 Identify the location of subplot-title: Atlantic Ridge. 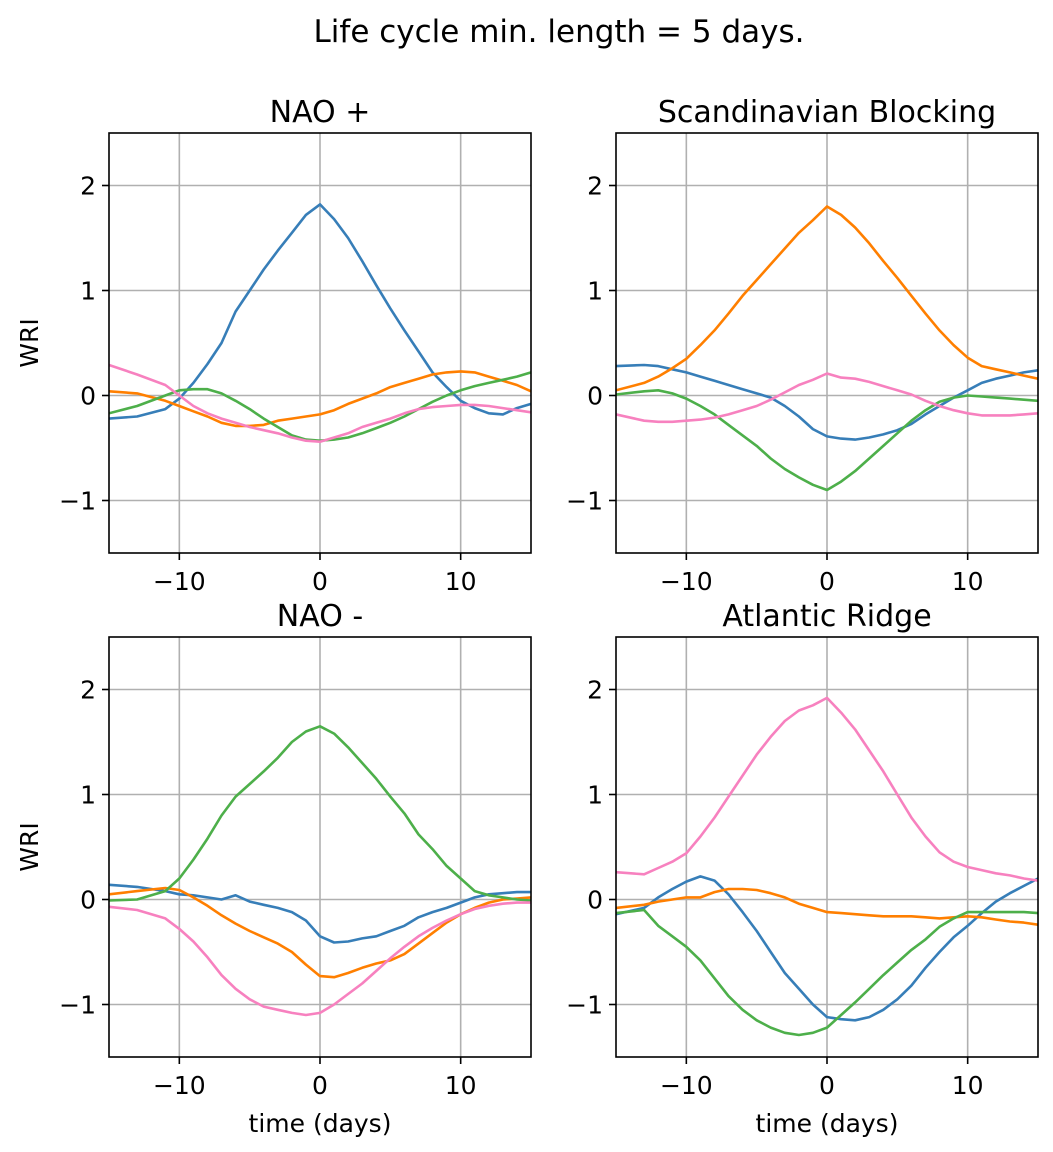
(826, 616).